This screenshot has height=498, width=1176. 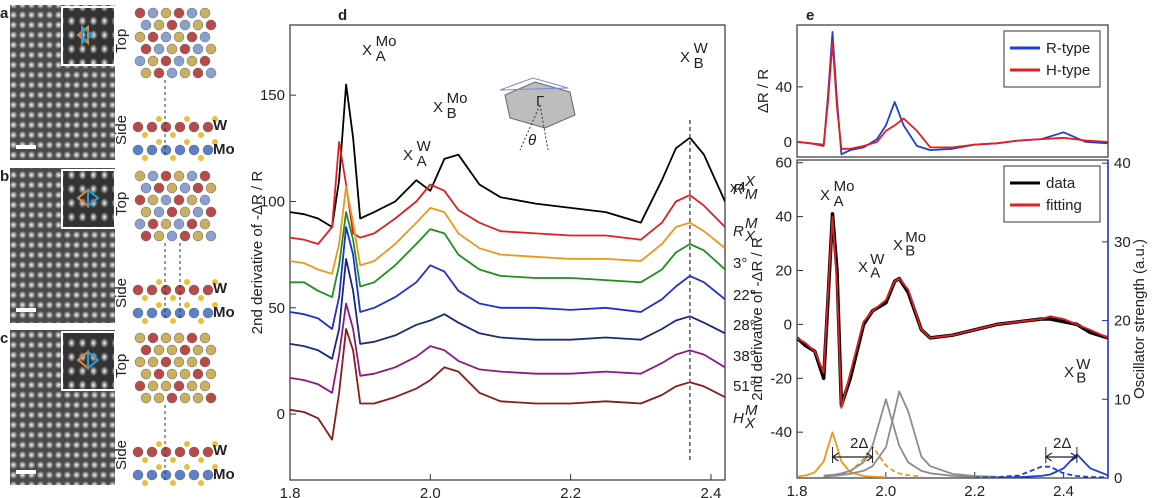 What do you see at coordinates (740, 263) in the screenshot?
I see `series-label: 3°` at bounding box center [740, 263].